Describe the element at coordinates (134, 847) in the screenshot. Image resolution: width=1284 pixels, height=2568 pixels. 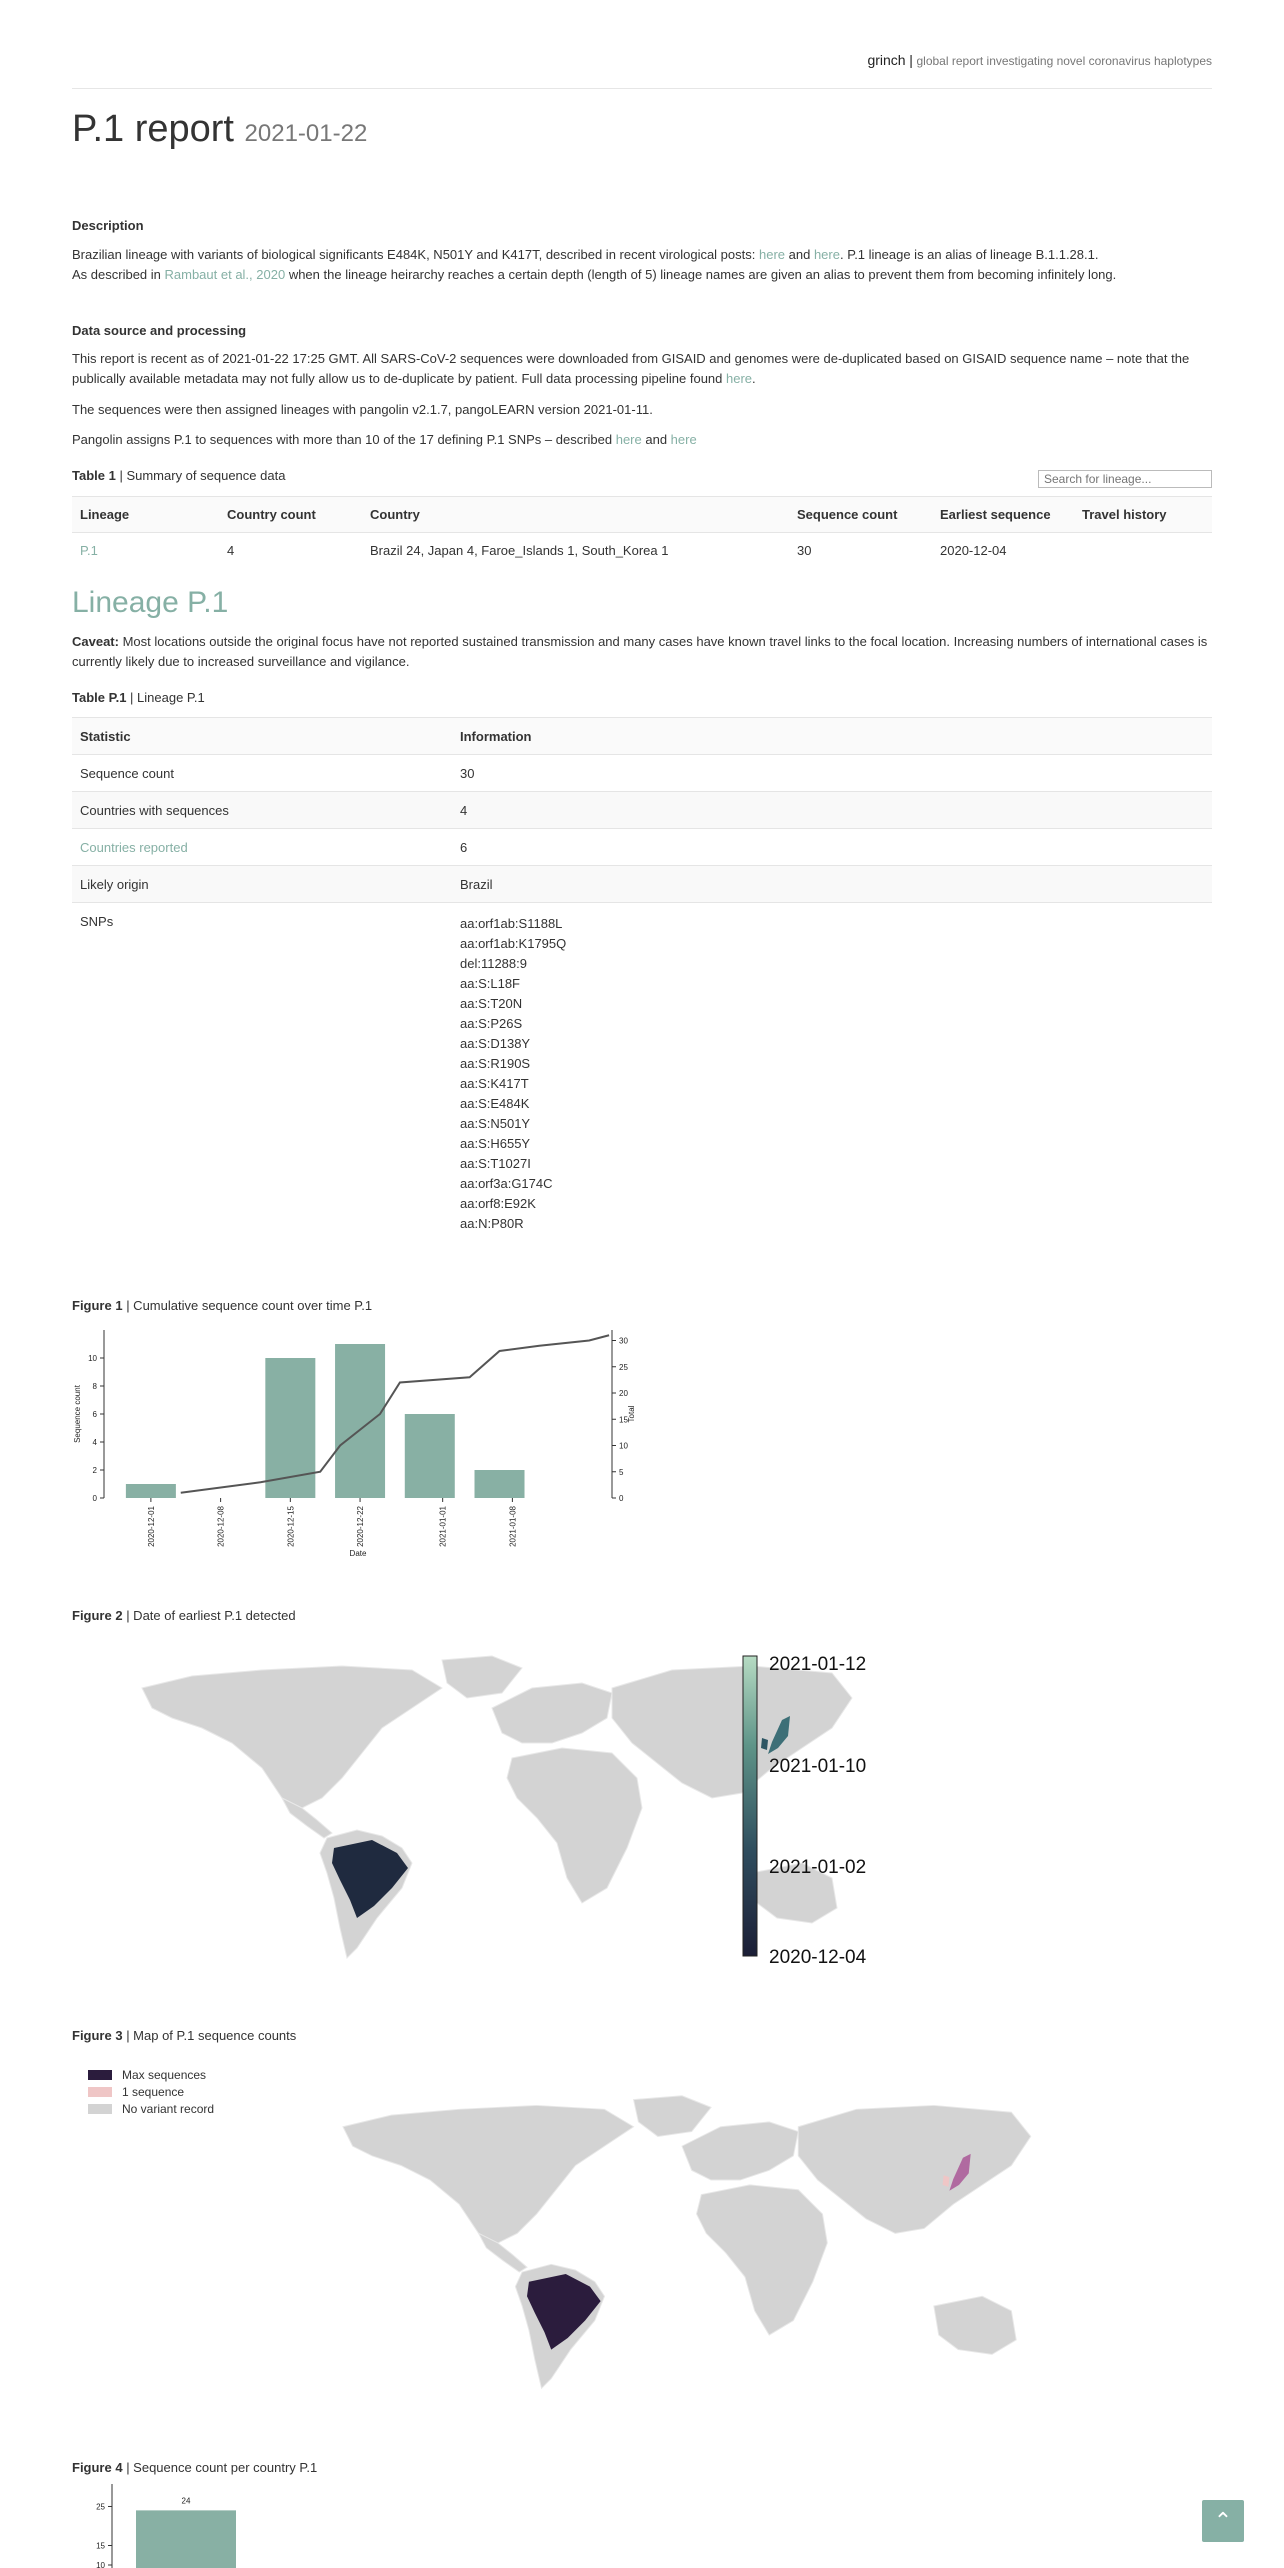
I see `countries-reported-link: Countries reported` at that location.